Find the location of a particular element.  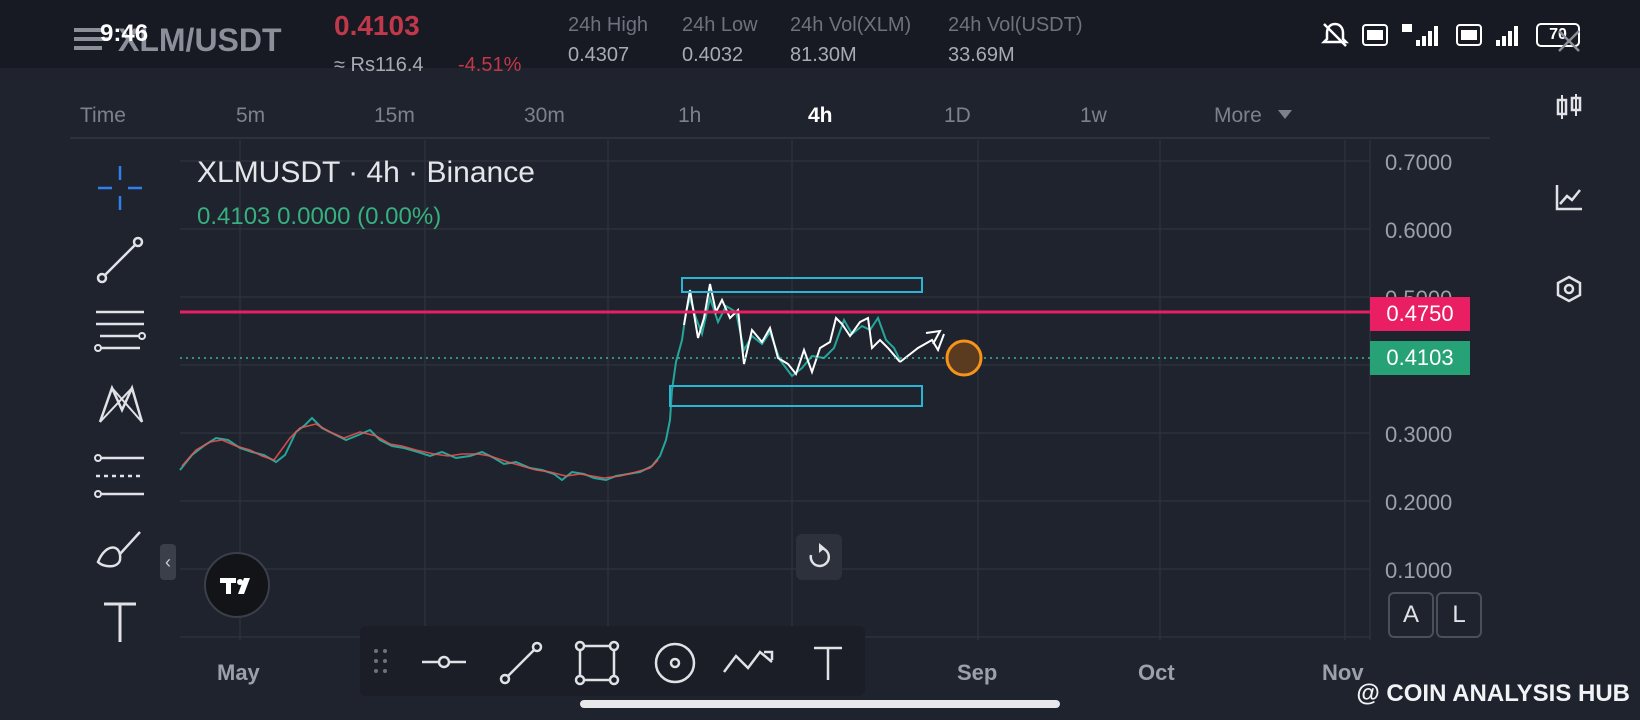

crosshair-icon is located at coordinates (120, 188).